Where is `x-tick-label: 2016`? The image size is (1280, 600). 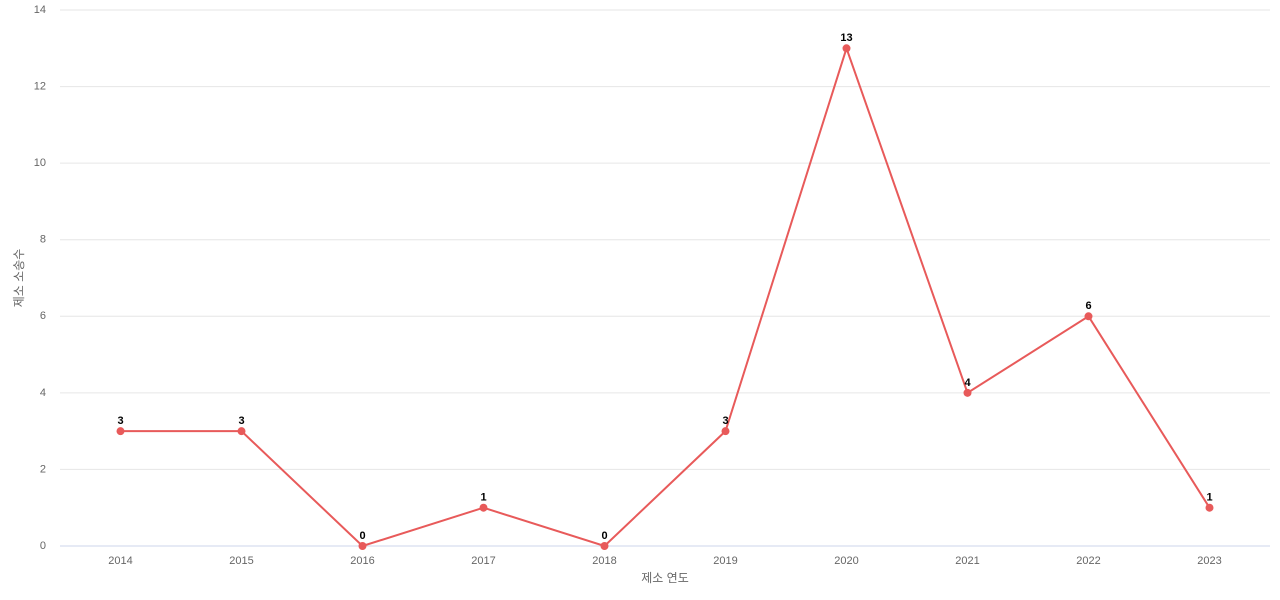
x-tick-label: 2016 is located at coordinates (362, 561).